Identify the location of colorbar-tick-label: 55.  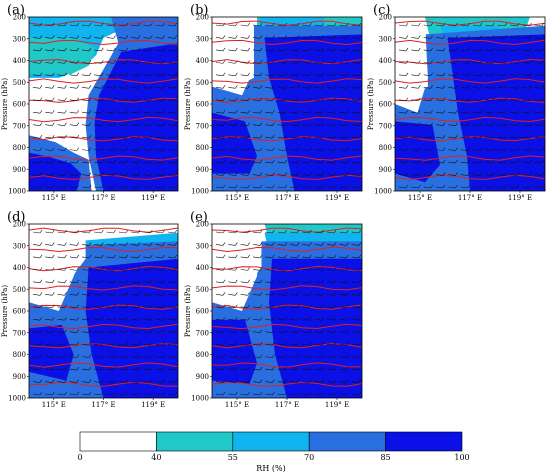
(233, 457).